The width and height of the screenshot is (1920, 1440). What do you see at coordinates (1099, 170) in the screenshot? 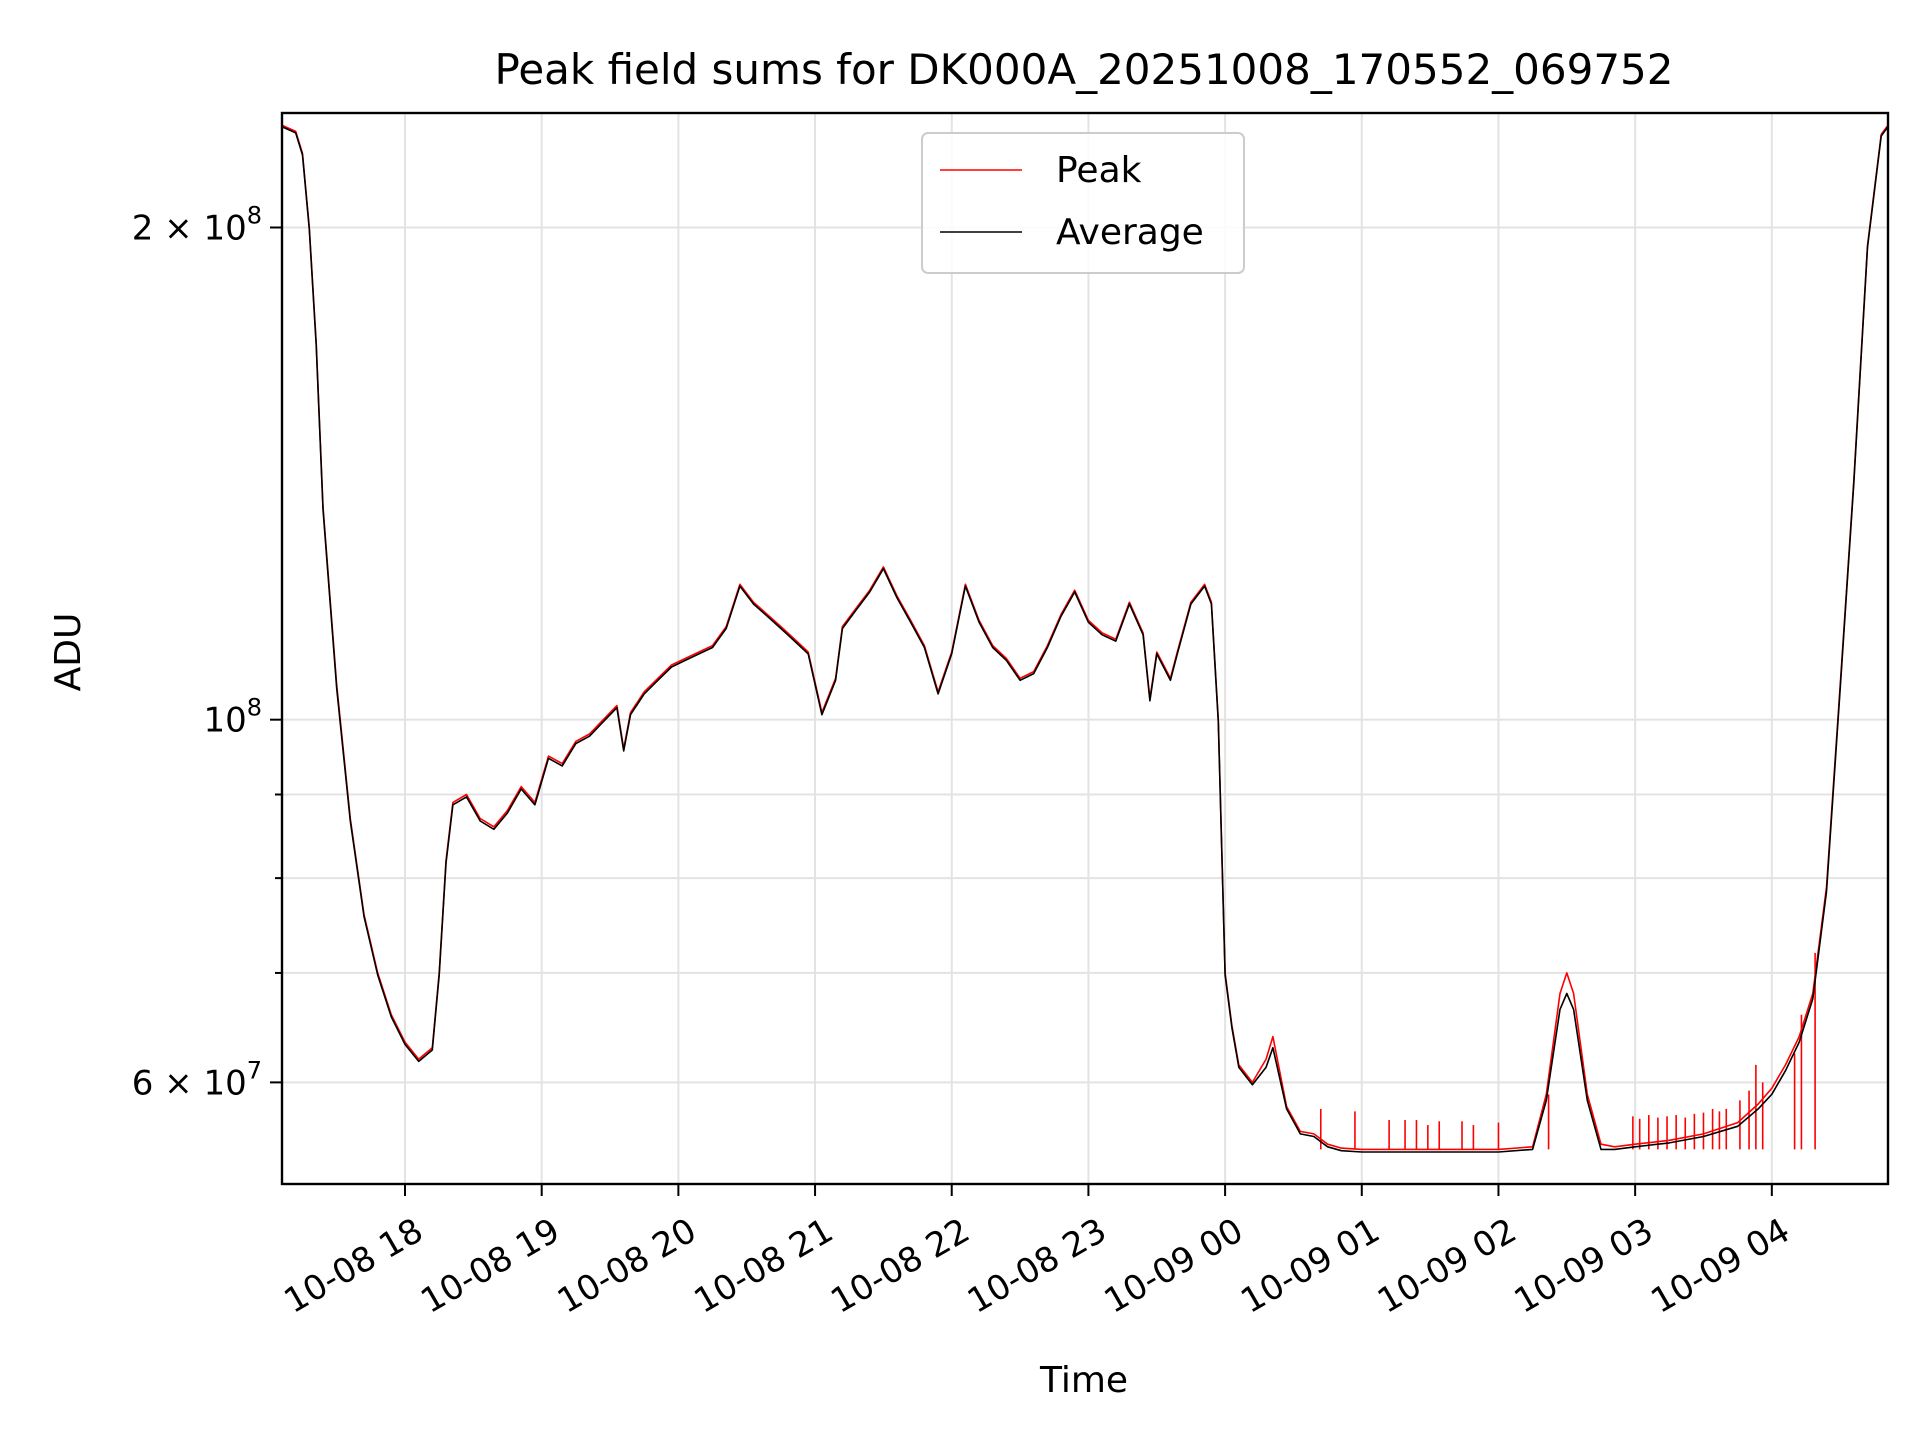
I see `legend-label-peak: Peak` at bounding box center [1099, 170].